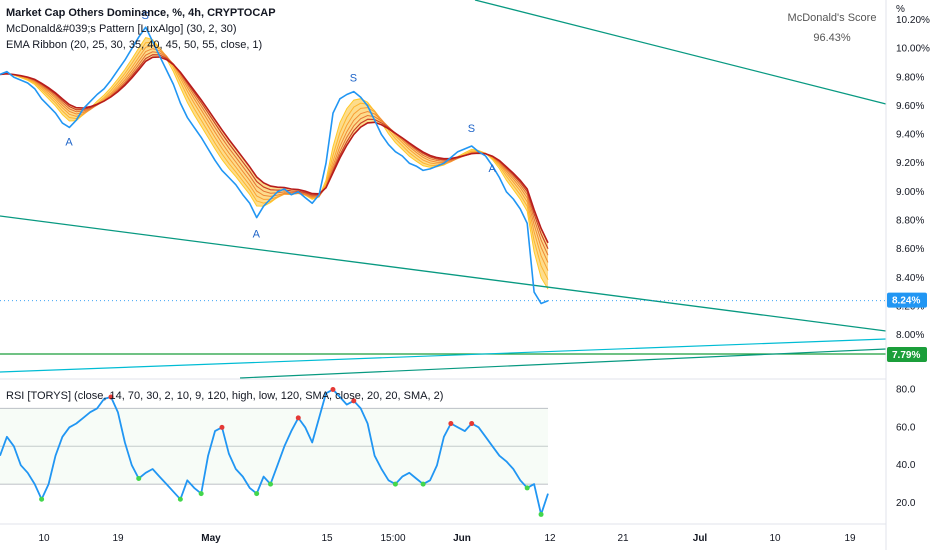 Image resolution: width=932 pixels, height=550 pixels. I want to click on price-tag-bg, so click(907, 300).